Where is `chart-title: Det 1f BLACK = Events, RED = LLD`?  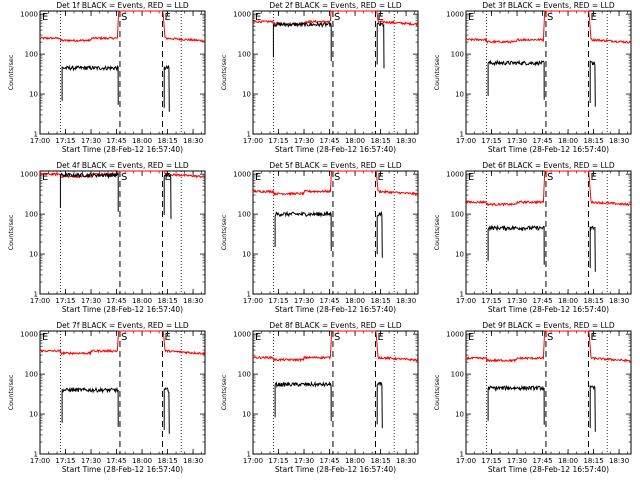
chart-title: Det 1f BLACK = Events, RED = LLD is located at coordinates (122, 5).